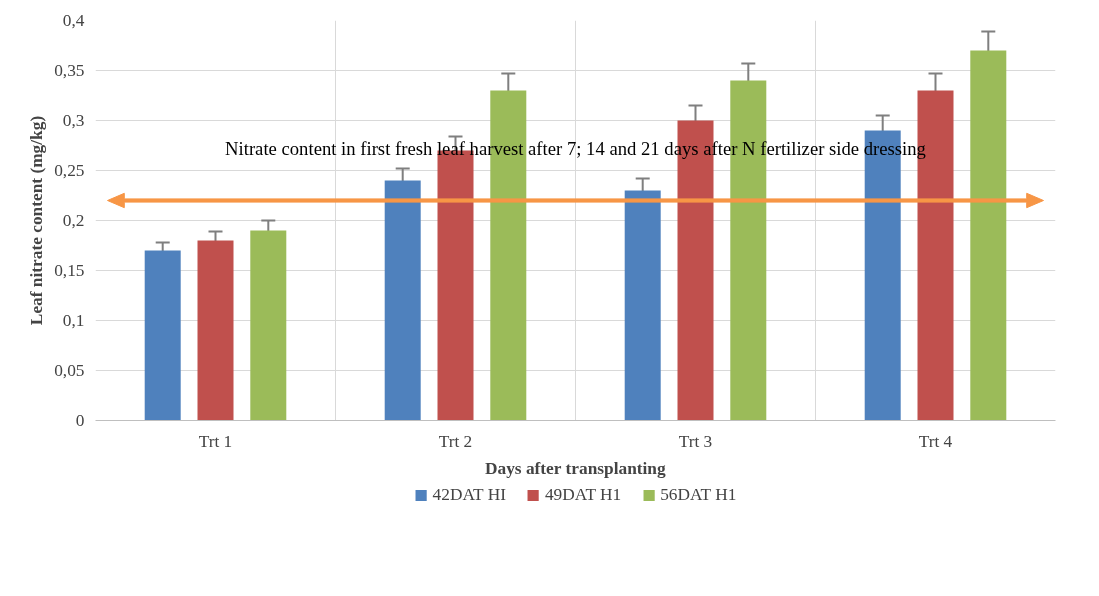 The image size is (1099, 596). I want to click on y-tick-label: 0,3, so click(73, 120).